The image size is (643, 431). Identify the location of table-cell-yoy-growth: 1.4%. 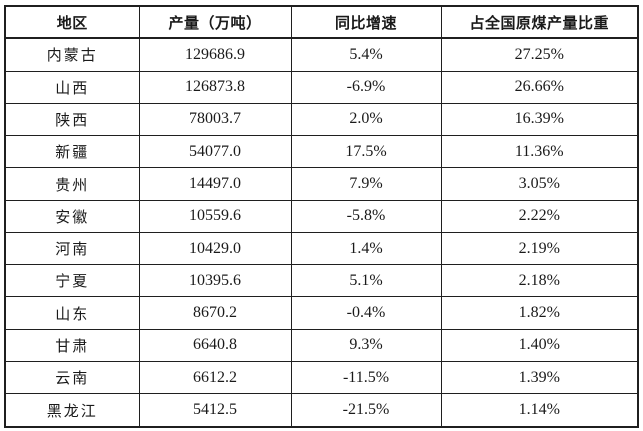
(366, 248).